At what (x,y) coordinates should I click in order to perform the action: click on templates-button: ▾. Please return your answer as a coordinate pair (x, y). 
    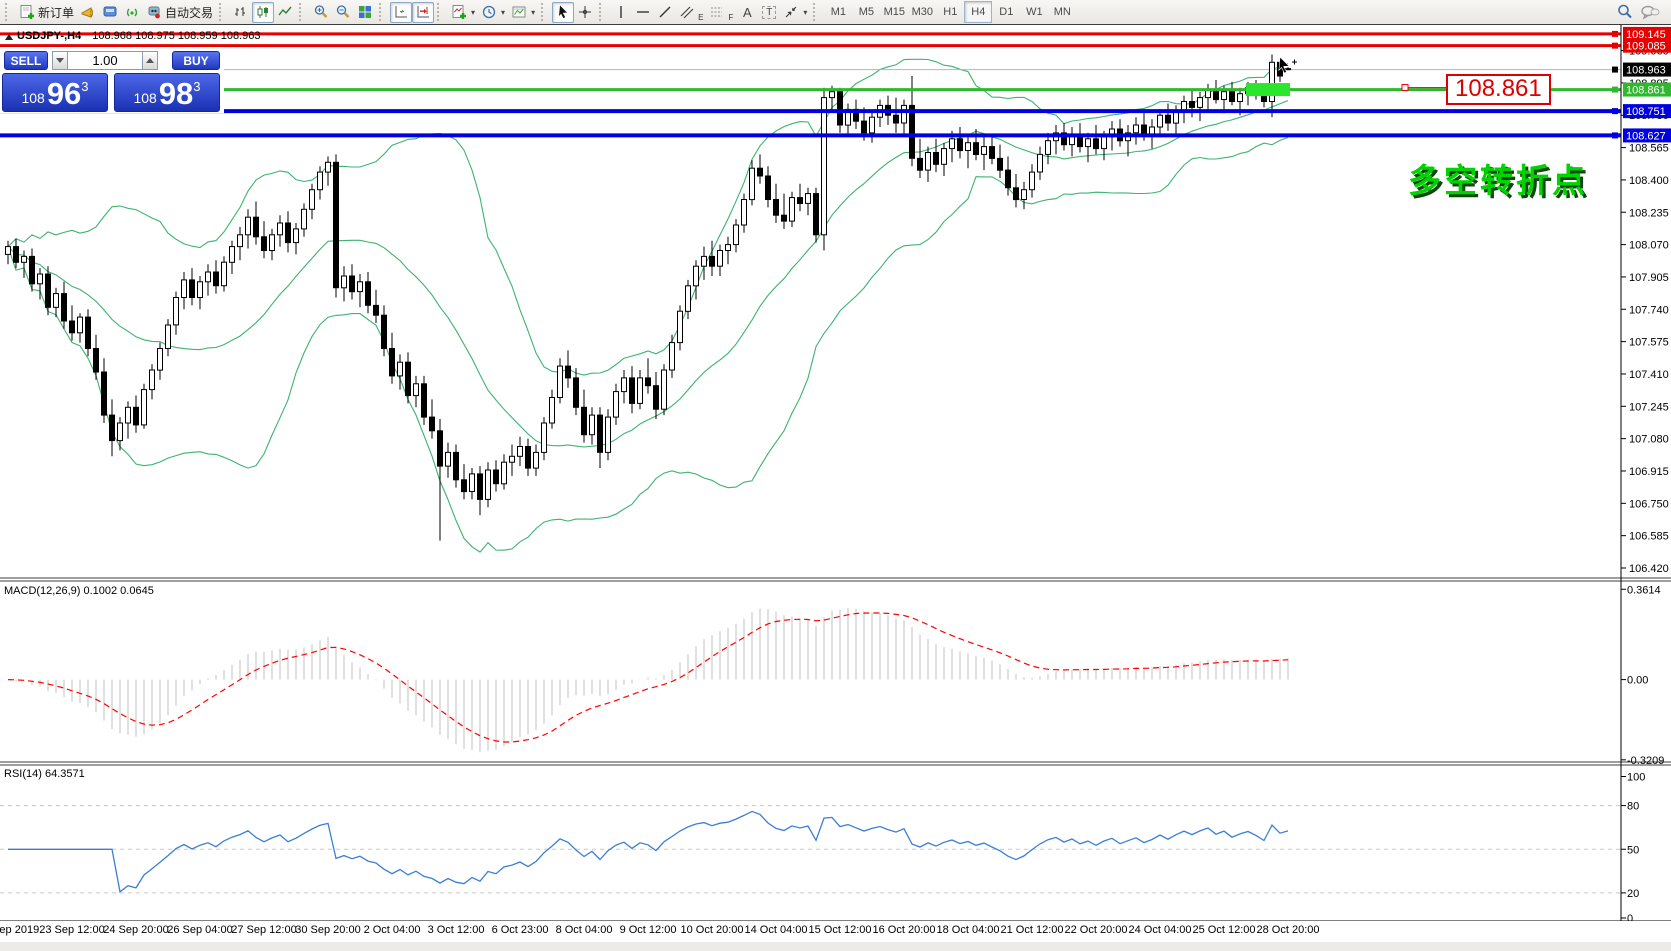
    Looking at the image, I should click on (523, 12).